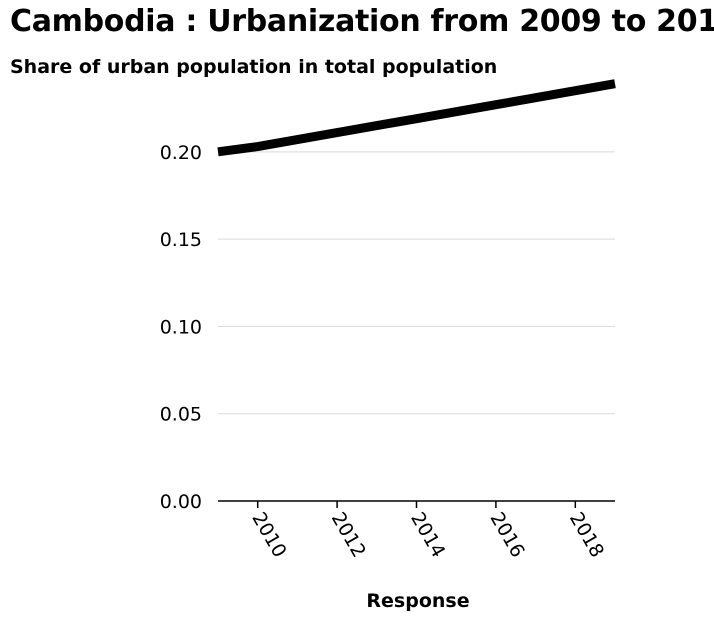 This screenshot has width=714, height=622. What do you see at coordinates (417, 601) in the screenshot?
I see `x-axis-title: Response` at bounding box center [417, 601].